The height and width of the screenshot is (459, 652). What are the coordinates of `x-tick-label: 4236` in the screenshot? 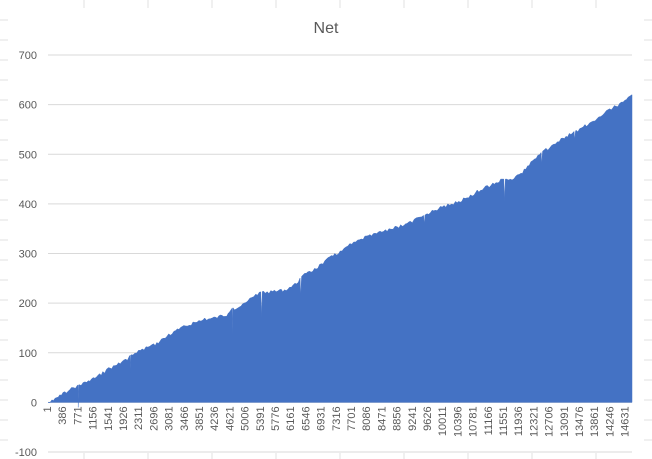 It's located at (215, 418).